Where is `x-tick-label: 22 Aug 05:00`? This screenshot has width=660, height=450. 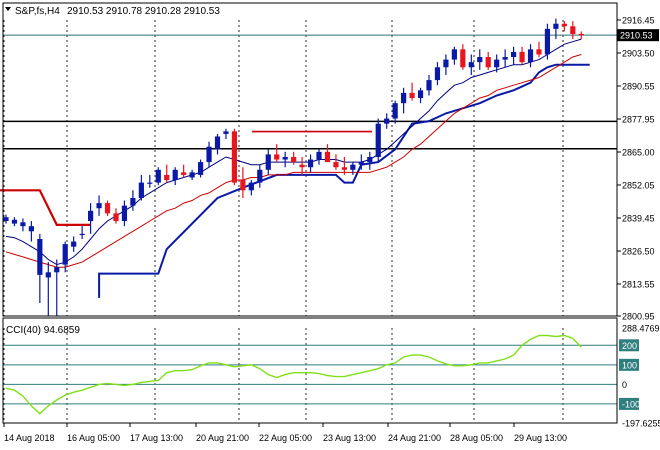 x-tick-label: 22 Aug 05:00 is located at coordinates (285, 438).